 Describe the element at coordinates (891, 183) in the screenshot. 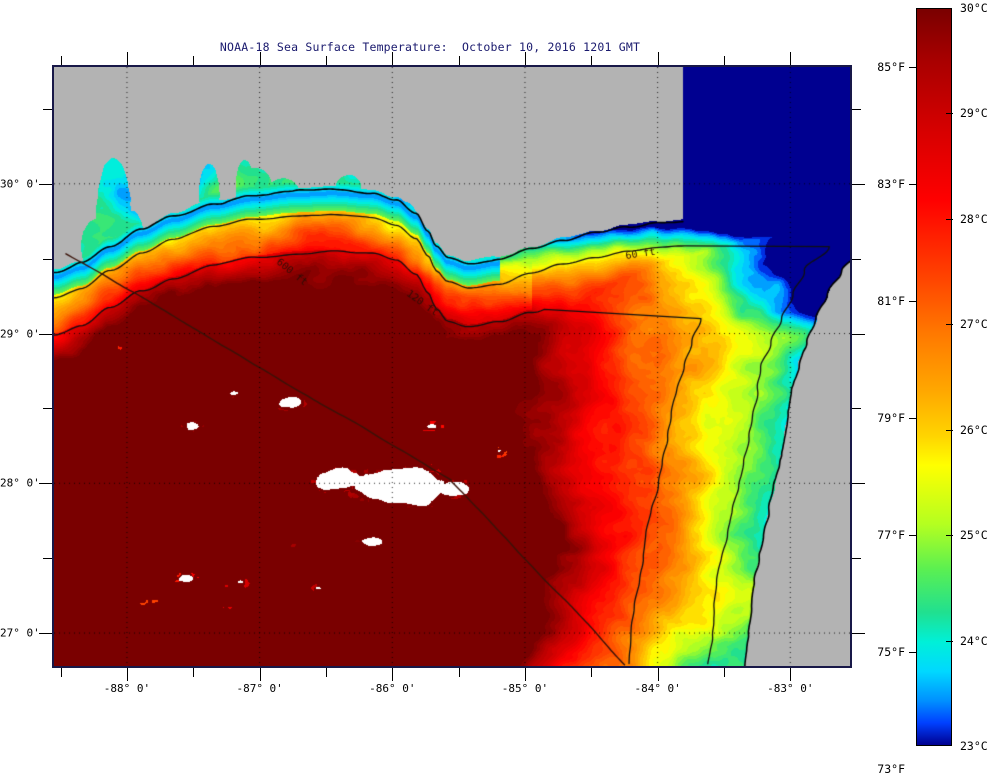

I see `colorbar-label-fahrenheit: 83°F` at that location.